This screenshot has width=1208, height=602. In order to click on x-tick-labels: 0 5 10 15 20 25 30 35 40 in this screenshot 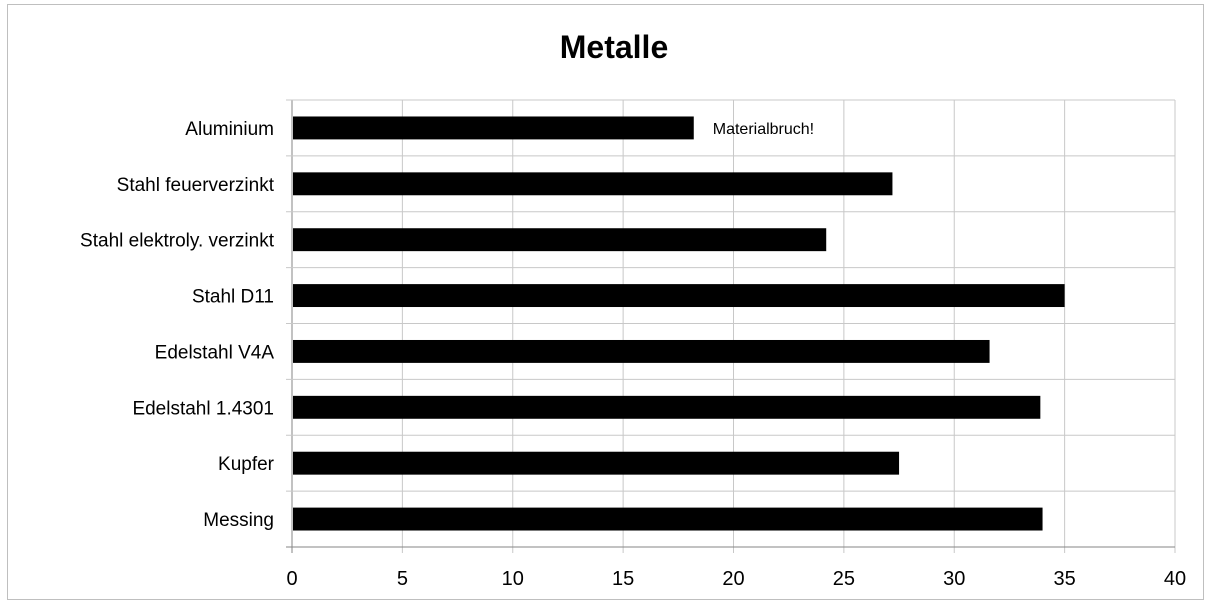, I will do `click(736, 579)`.